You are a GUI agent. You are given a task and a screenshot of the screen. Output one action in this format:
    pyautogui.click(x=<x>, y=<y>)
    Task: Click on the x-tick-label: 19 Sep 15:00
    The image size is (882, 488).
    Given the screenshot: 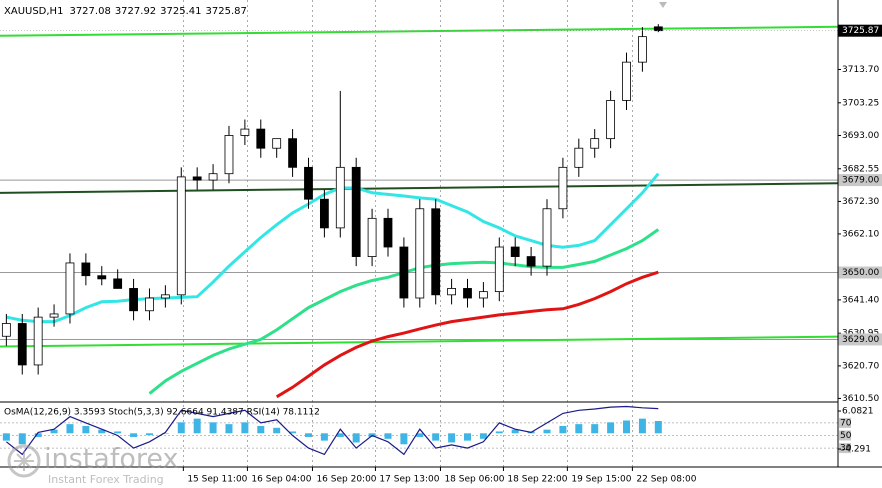 What is the action you would take?
    pyautogui.click(x=601, y=480)
    